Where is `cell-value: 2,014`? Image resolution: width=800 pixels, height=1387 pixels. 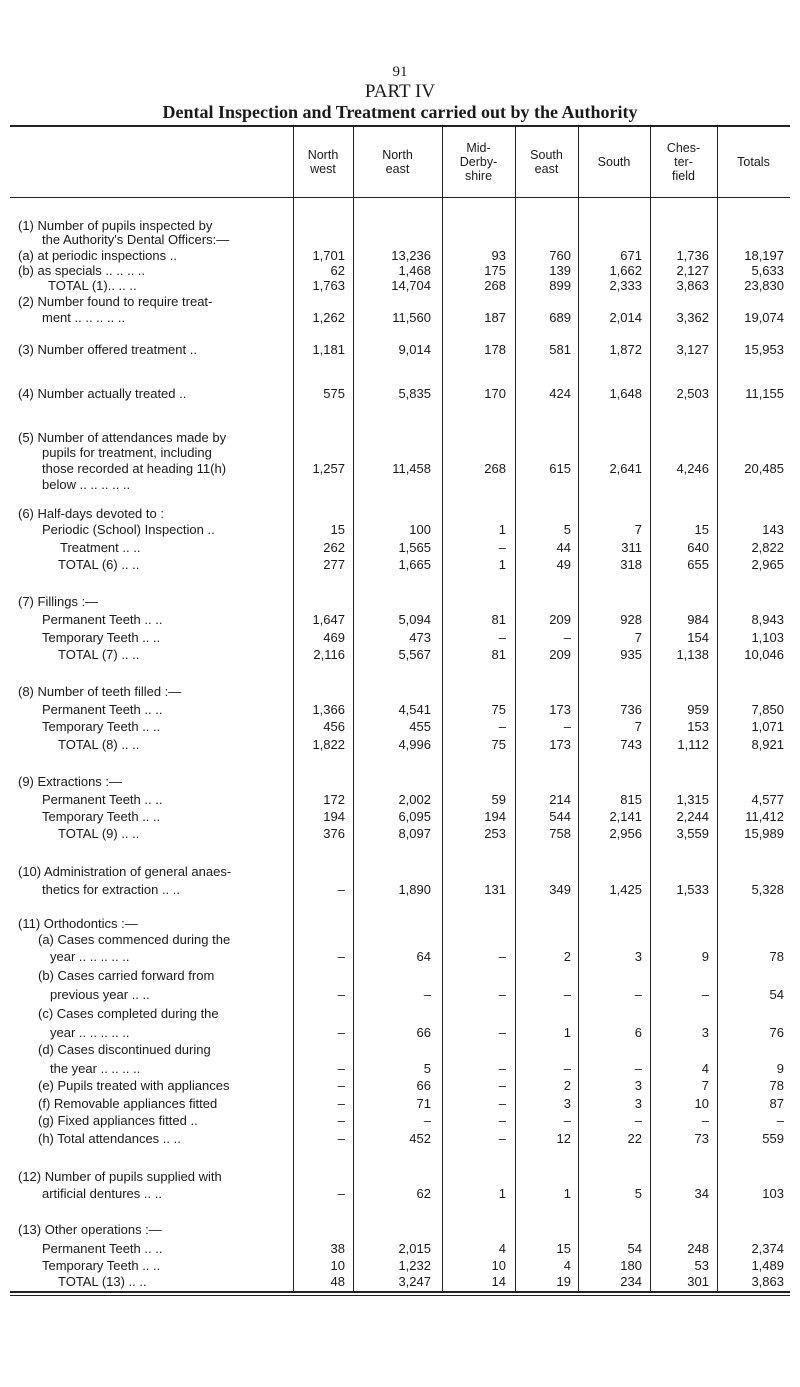 cell-value: 2,014 is located at coordinates (625, 317).